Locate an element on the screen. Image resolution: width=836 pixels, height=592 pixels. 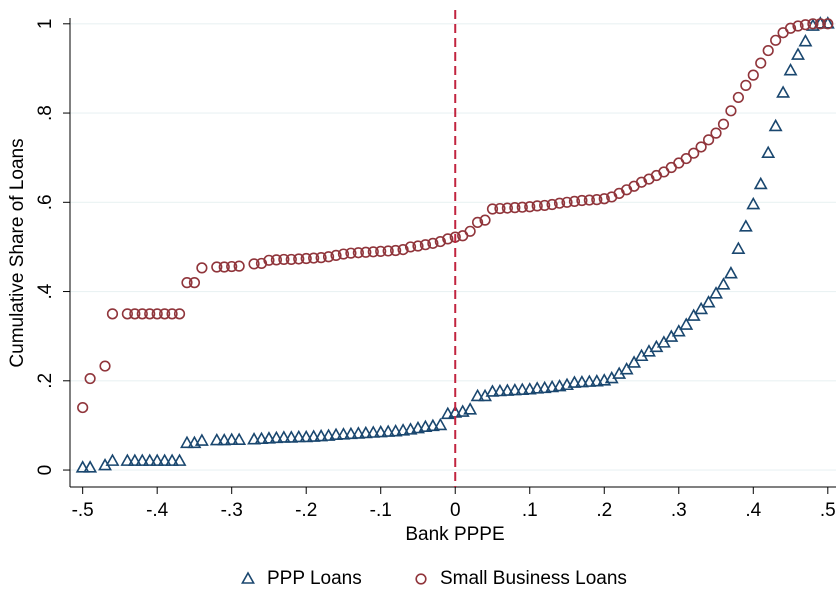
x-tick-label: -.2 is located at coordinates (306, 510).